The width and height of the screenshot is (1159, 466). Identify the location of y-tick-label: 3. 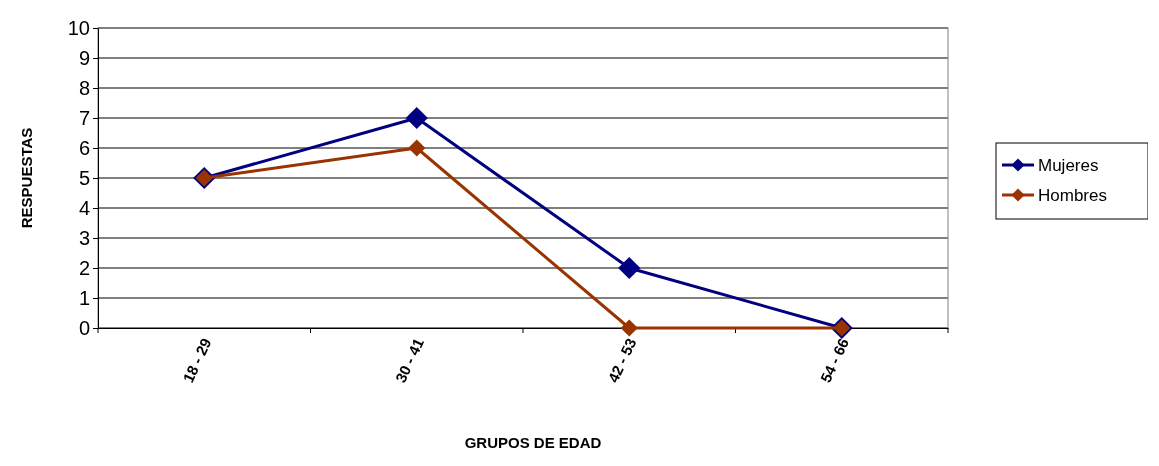
(84, 237).